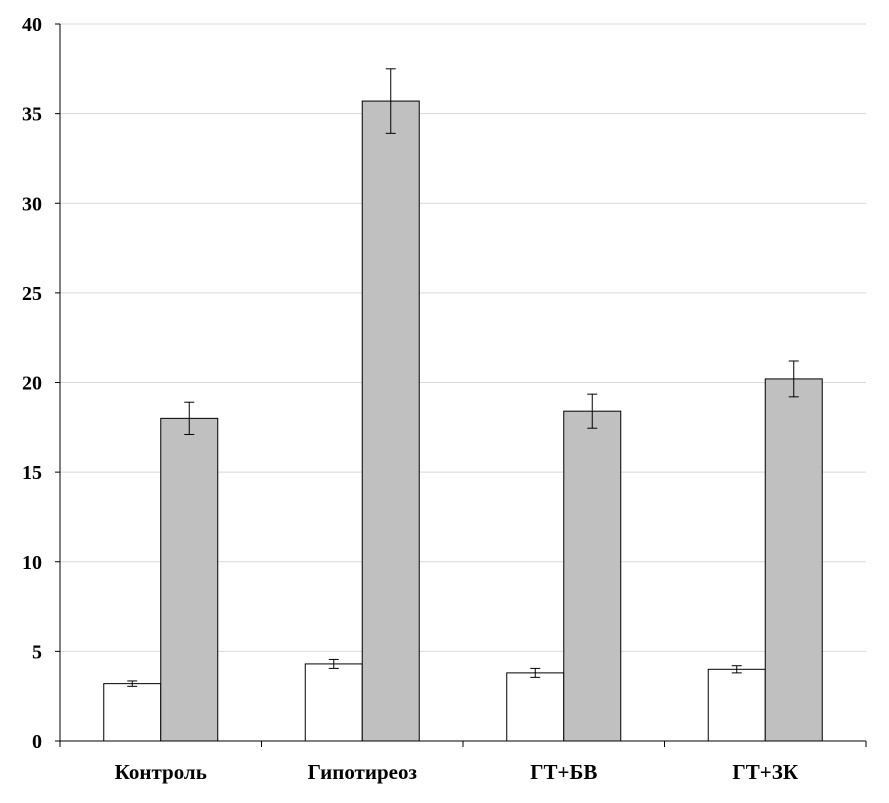 The height and width of the screenshot is (803, 889). I want to click on y-tick-label: 20, so click(32, 384).